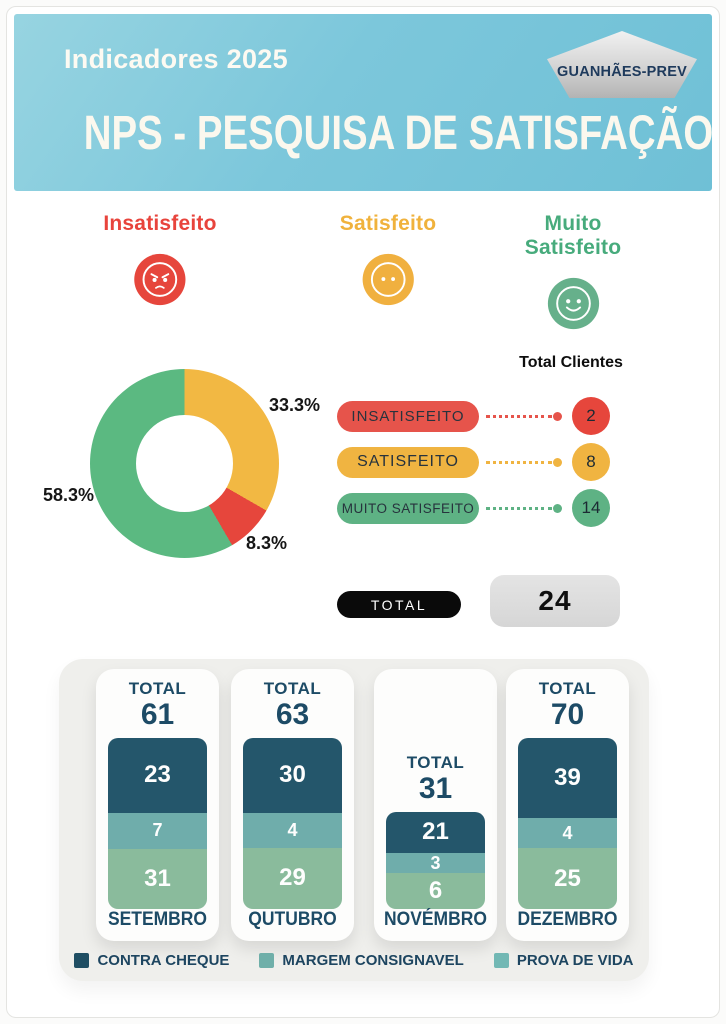 The height and width of the screenshot is (1024, 726). I want to click on legend-label: MARGEM CONSIGNAVEL, so click(373, 960).